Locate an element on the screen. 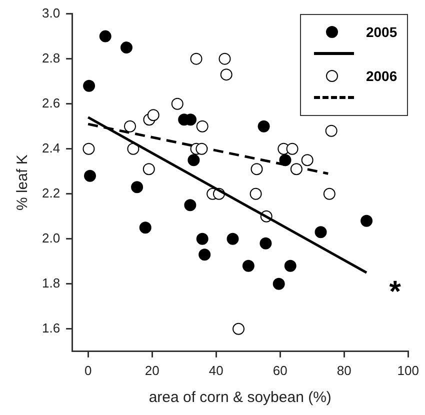 This screenshot has height=415, width=425. y-tick-label: 1.6 is located at coordinates (51, 328).